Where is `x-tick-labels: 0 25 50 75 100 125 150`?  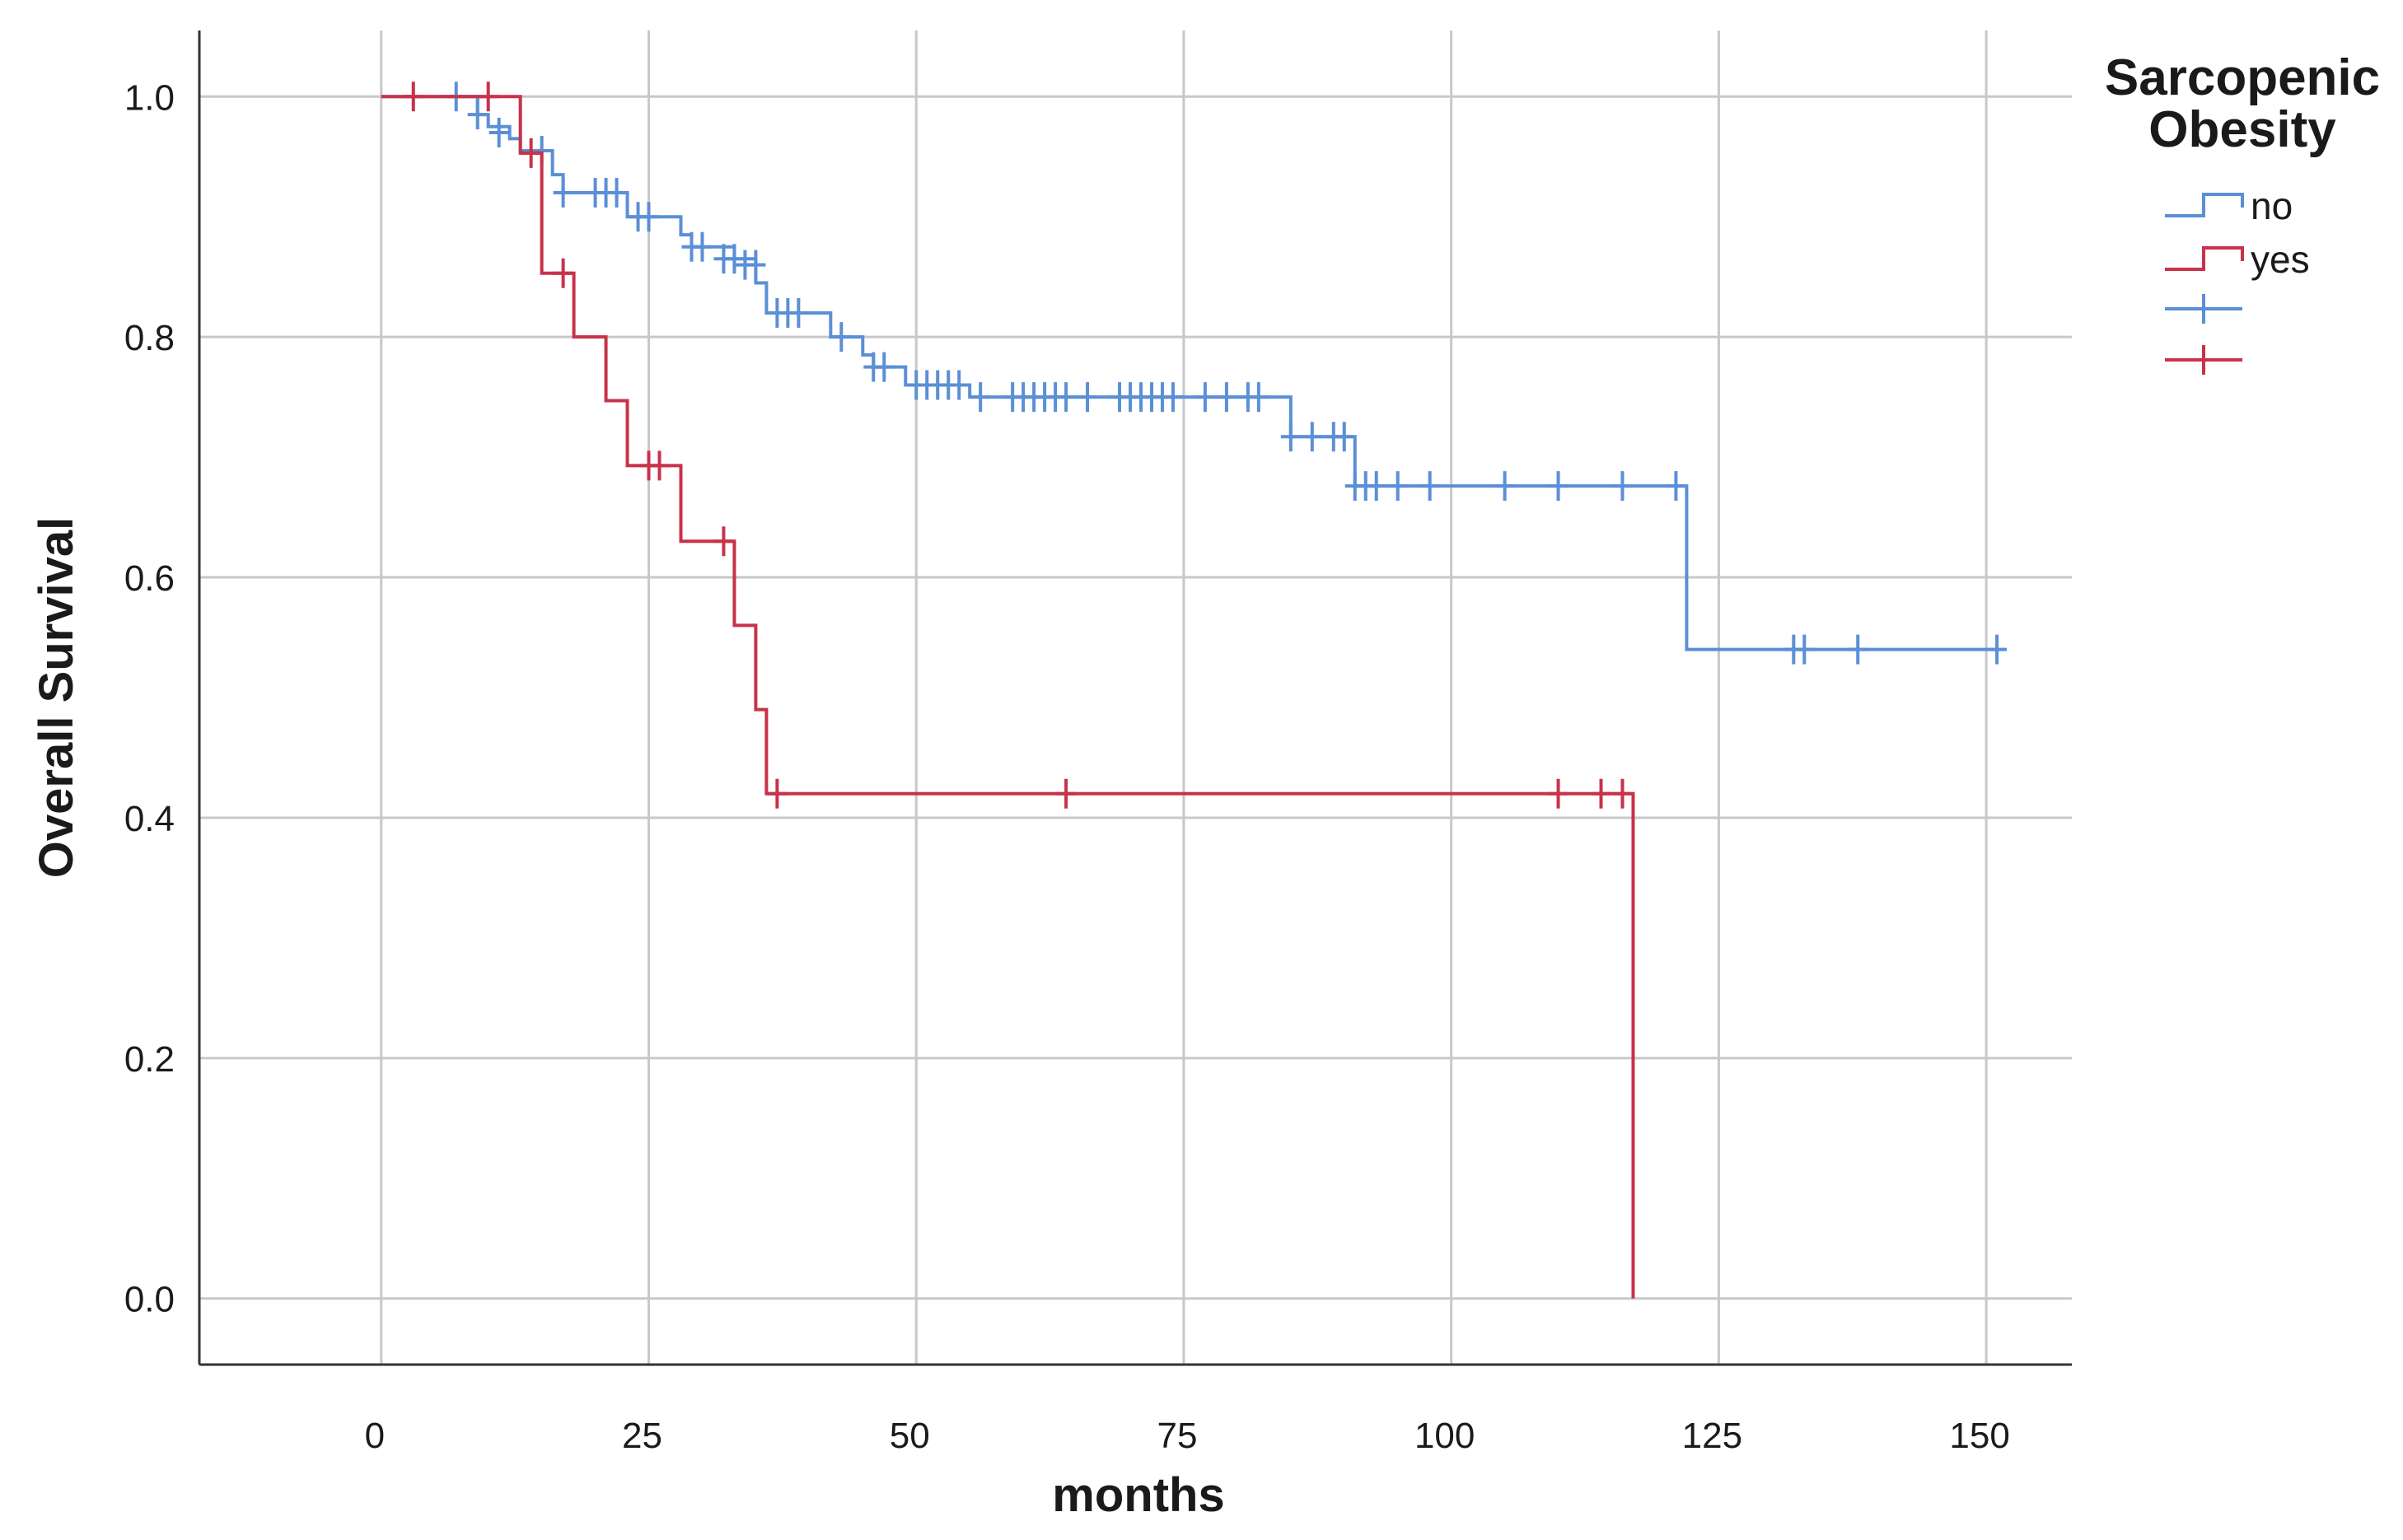 x-tick-labels: 0 25 50 75 100 125 150 is located at coordinates (1187, 1436).